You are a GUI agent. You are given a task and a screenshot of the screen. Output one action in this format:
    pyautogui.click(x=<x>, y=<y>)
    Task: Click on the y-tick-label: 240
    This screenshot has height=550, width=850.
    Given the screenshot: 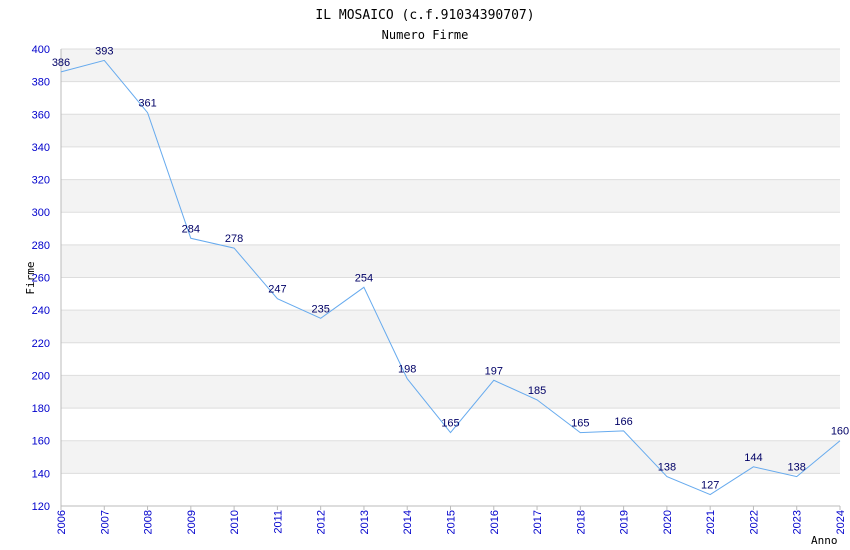 What is the action you would take?
    pyautogui.click(x=41, y=311)
    